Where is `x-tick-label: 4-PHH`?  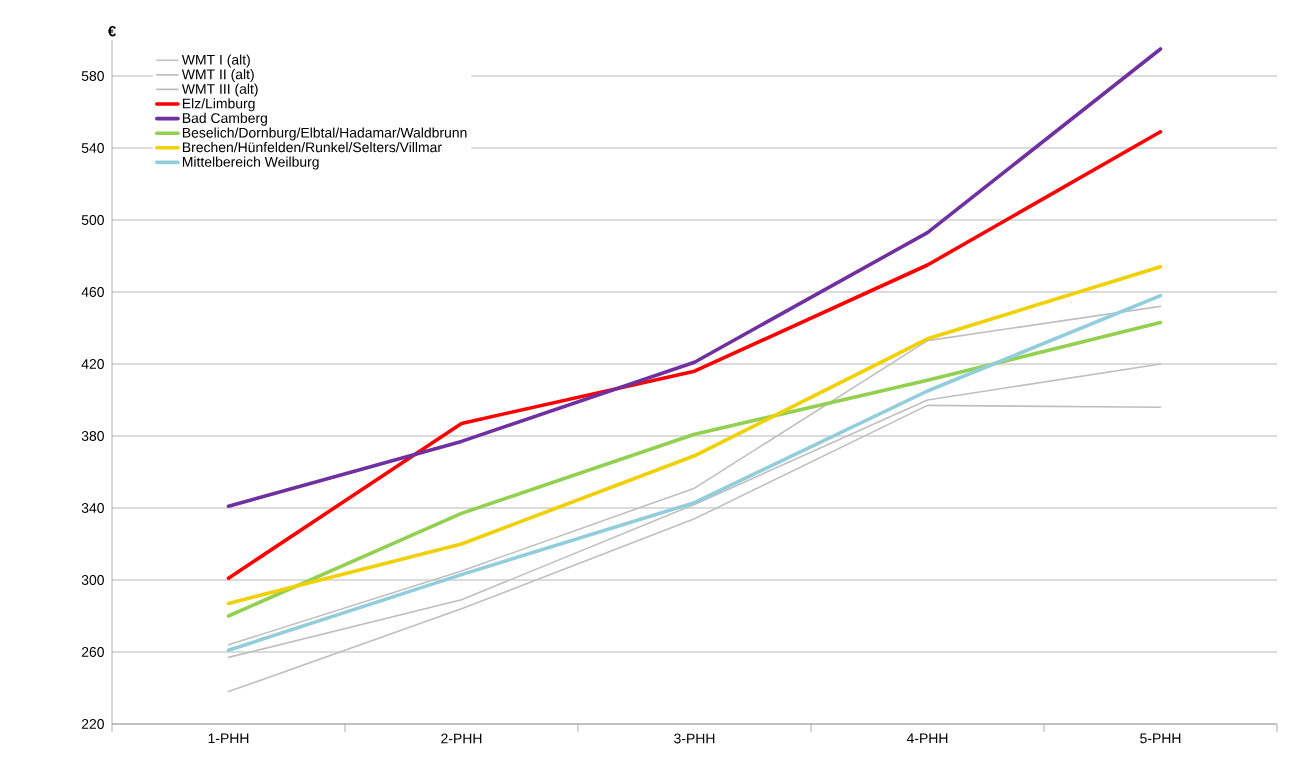 x-tick-label: 4-PHH is located at coordinates (927, 738).